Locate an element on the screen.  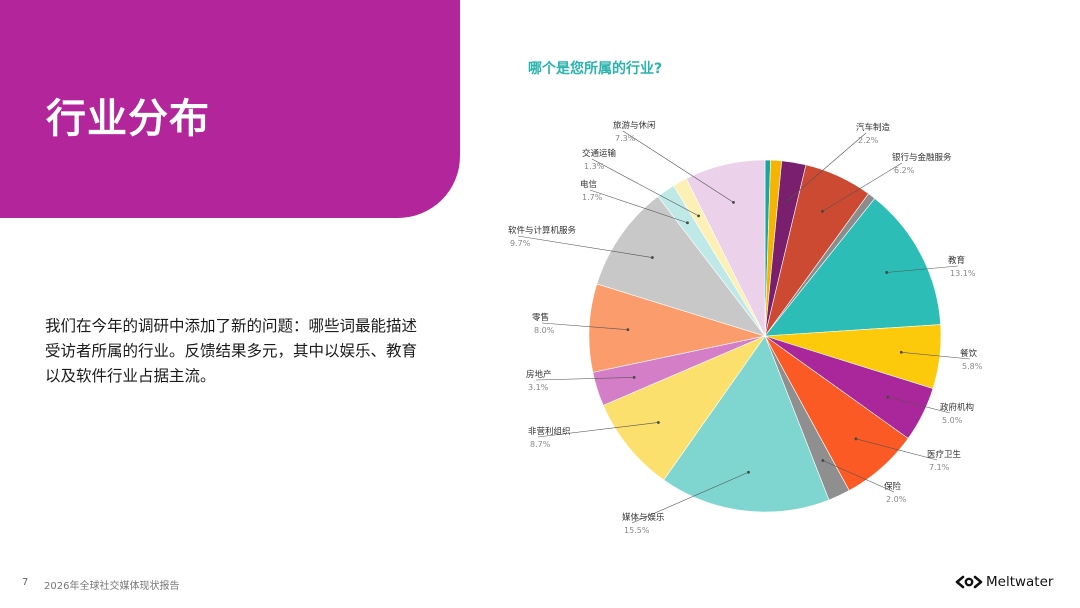
slice-value-label: 5.8% is located at coordinates (972, 366).